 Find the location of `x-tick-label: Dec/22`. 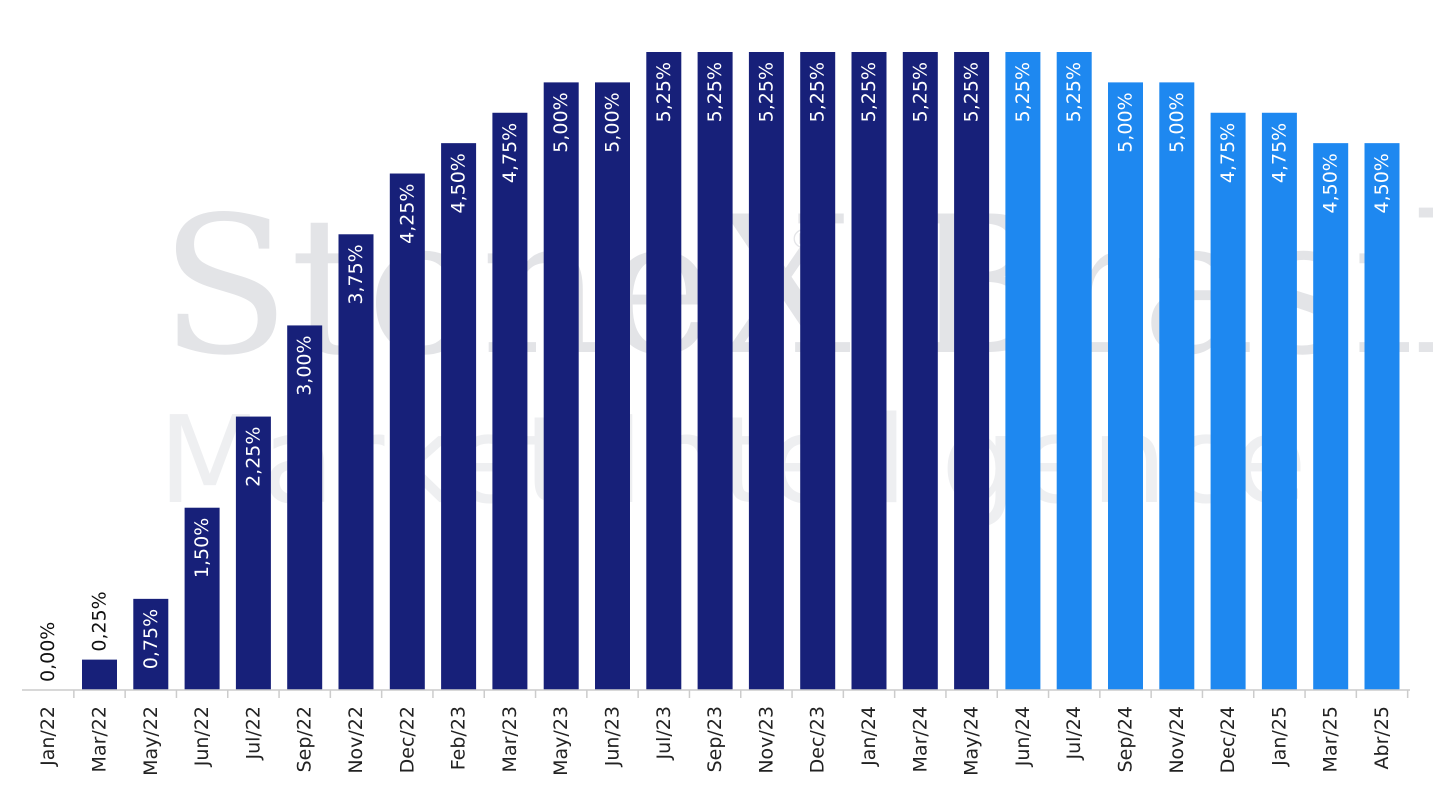

x-tick-label: Dec/22 is located at coordinates (407, 739).